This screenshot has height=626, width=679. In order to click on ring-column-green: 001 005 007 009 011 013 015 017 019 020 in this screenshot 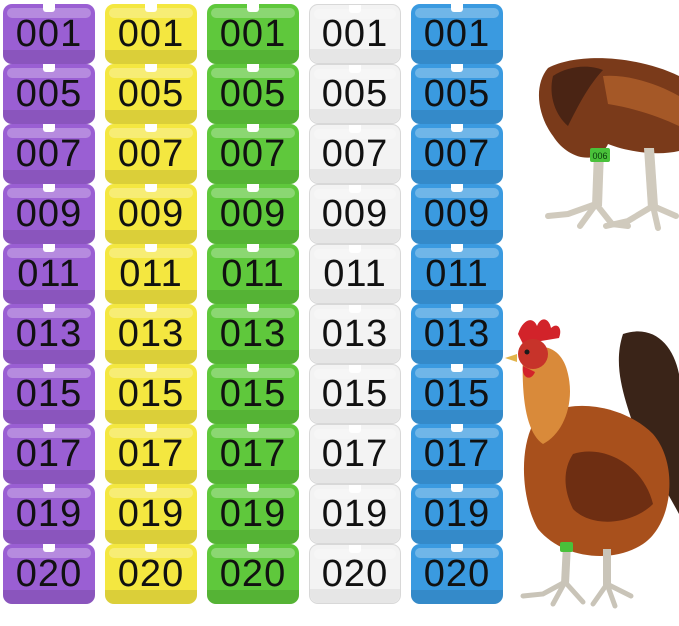, I will do `click(253, 304)`.